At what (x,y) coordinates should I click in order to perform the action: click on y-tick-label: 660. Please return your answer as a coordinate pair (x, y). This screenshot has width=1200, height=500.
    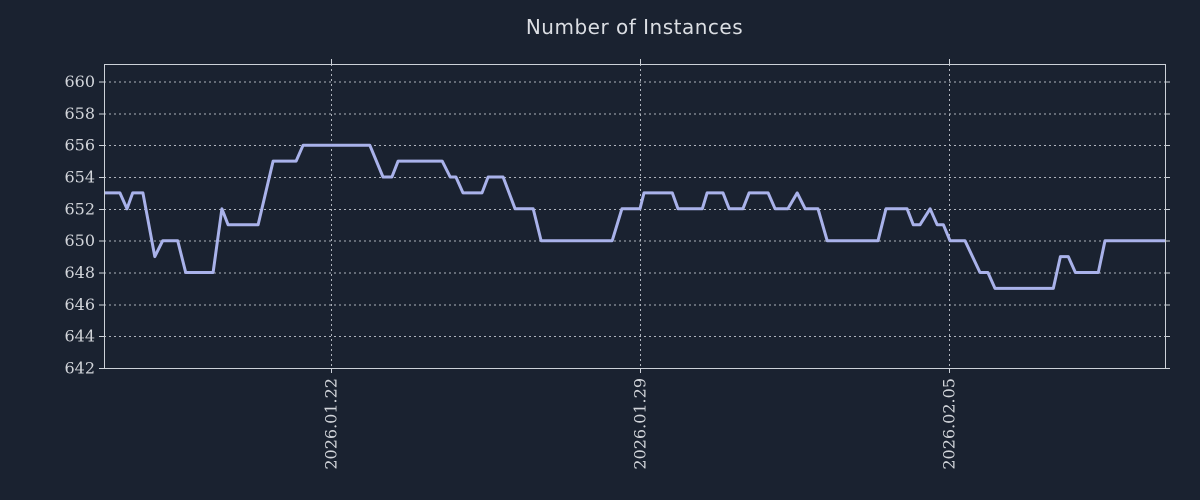
    Looking at the image, I should click on (79, 81).